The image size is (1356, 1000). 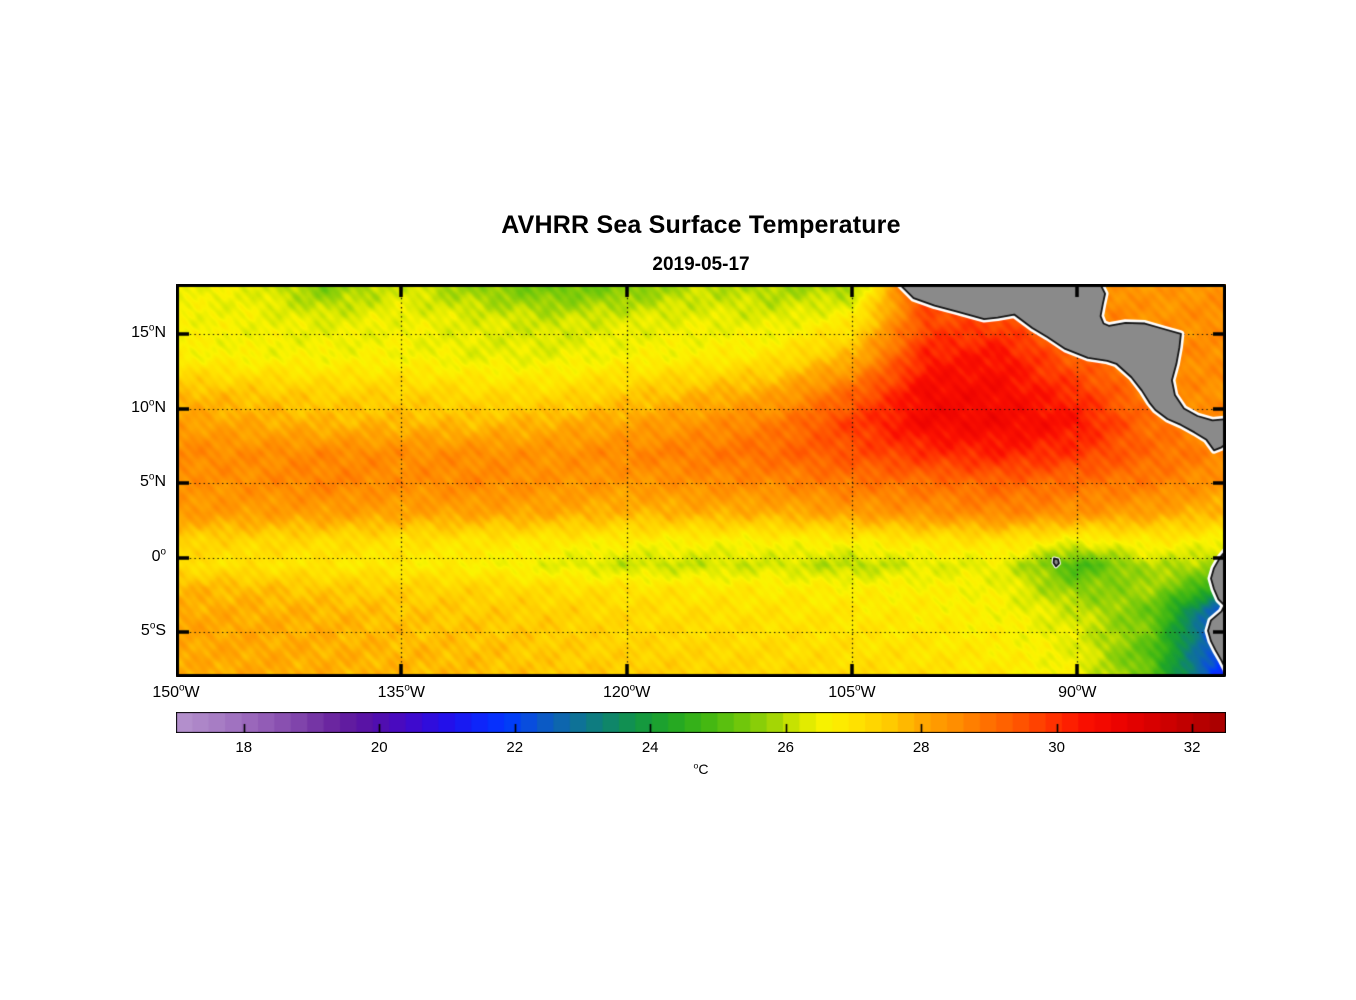 I want to click on colorbar-tick-label-26: 26, so click(x=786, y=747).